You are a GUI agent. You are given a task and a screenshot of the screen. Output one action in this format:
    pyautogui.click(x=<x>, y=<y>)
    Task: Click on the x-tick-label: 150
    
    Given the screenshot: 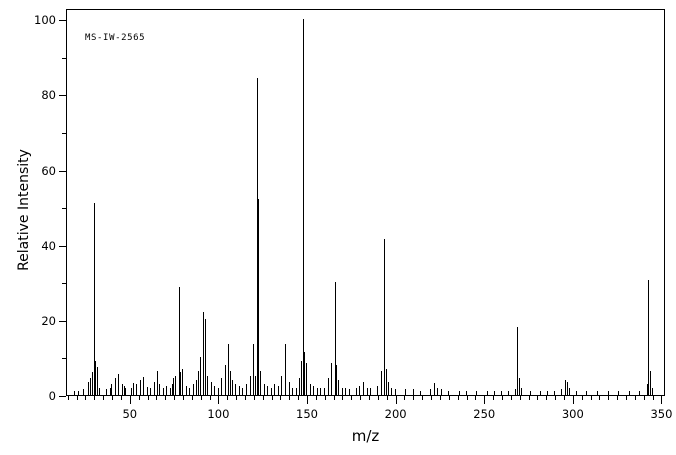 What is the action you would take?
    pyautogui.click(x=307, y=414)
    